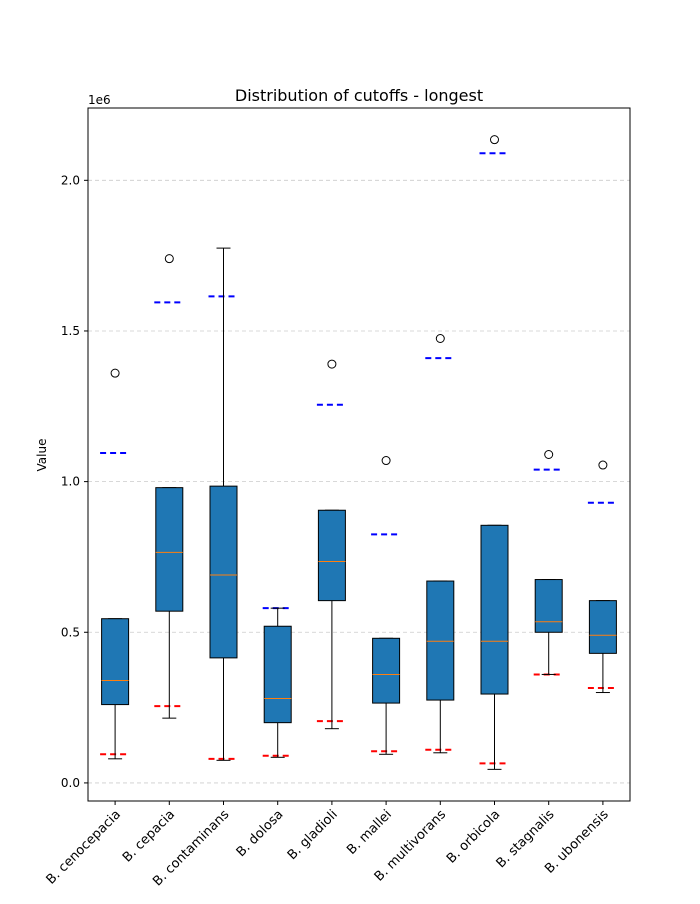  What do you see at coordinates (70, 331) in the screenshot?
I see `y-tick-label: 1.5` at bounding box center [70, 331].